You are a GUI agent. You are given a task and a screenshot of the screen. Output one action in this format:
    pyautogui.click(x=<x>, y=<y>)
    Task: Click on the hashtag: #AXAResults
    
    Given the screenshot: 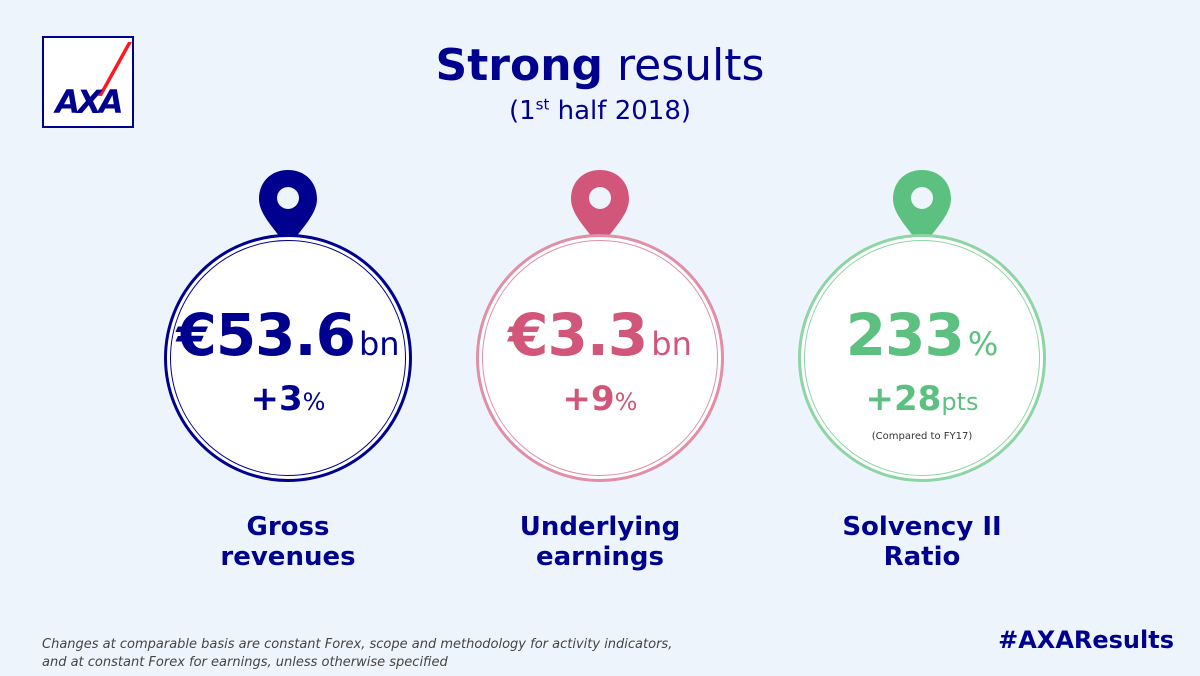 What is the action you would take?
    pyautogui.click(x=1086, y=640)
    